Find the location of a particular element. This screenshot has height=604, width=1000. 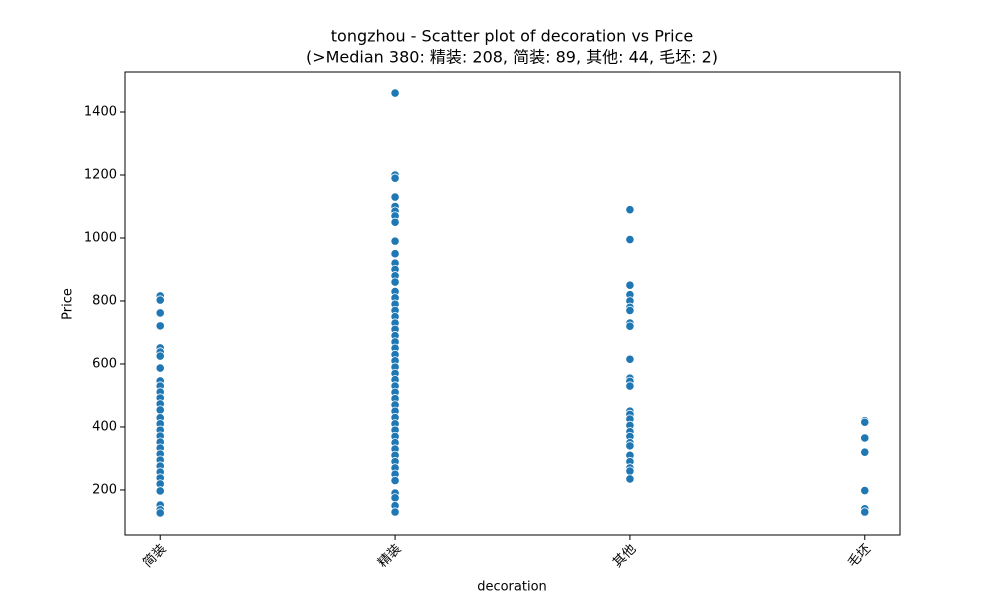

y-tick-label: 600 is located at coordinates (104, 363).